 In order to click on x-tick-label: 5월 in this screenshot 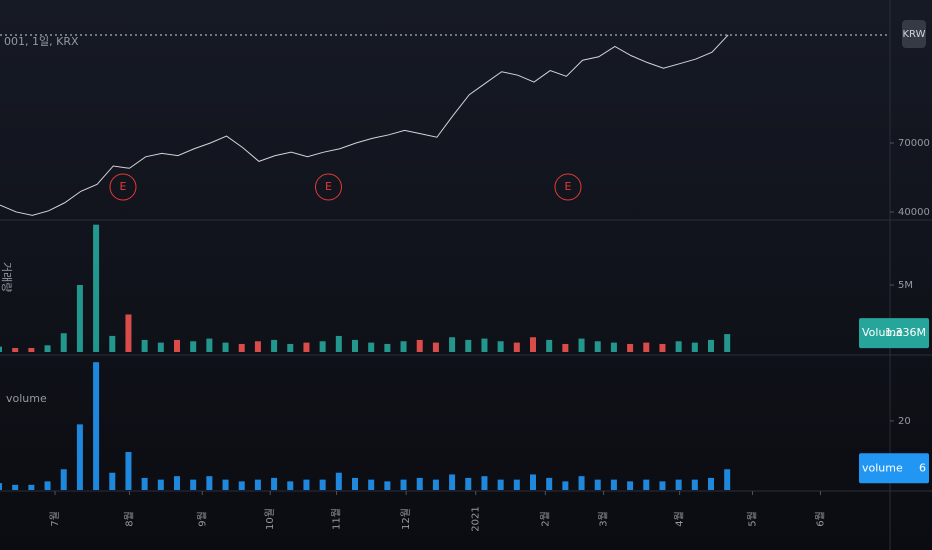, I will do `click(752, 519)`.